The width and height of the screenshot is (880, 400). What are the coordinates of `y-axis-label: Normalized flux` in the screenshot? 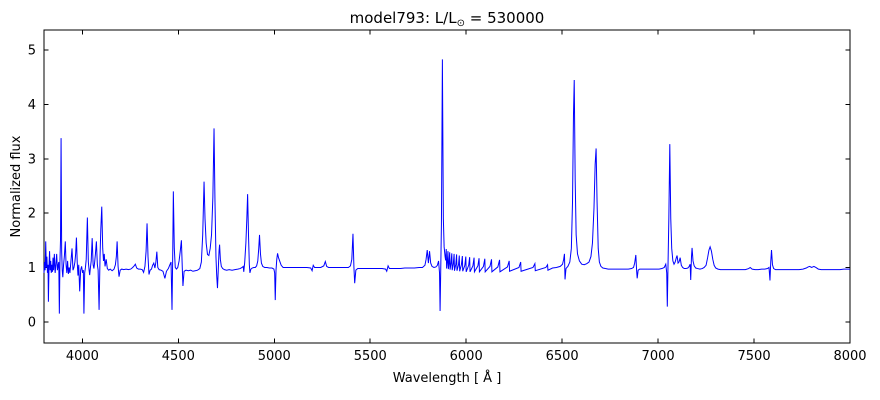 It's located at (16, 186).